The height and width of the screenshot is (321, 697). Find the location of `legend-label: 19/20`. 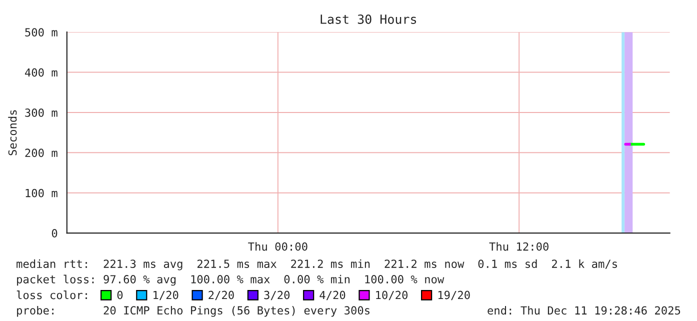

legend-label: 19/20 is located at coordinates (454, 295).